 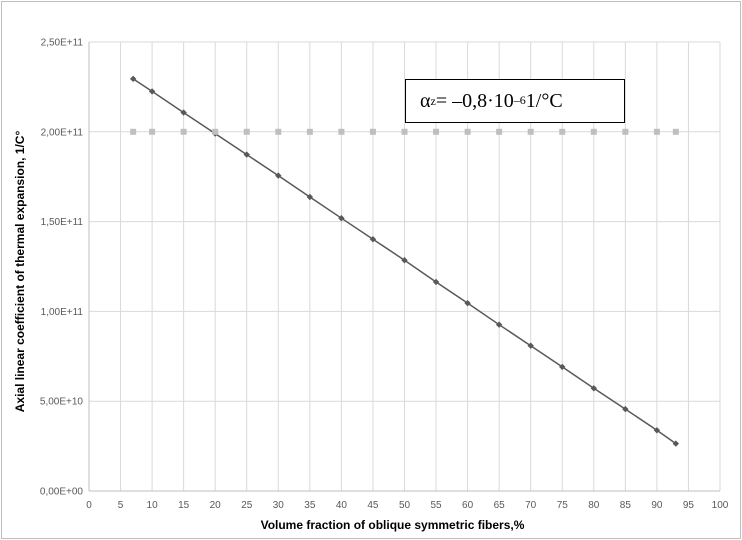 I want to click on x-tick-label: 10, so click(x=153, y=505).